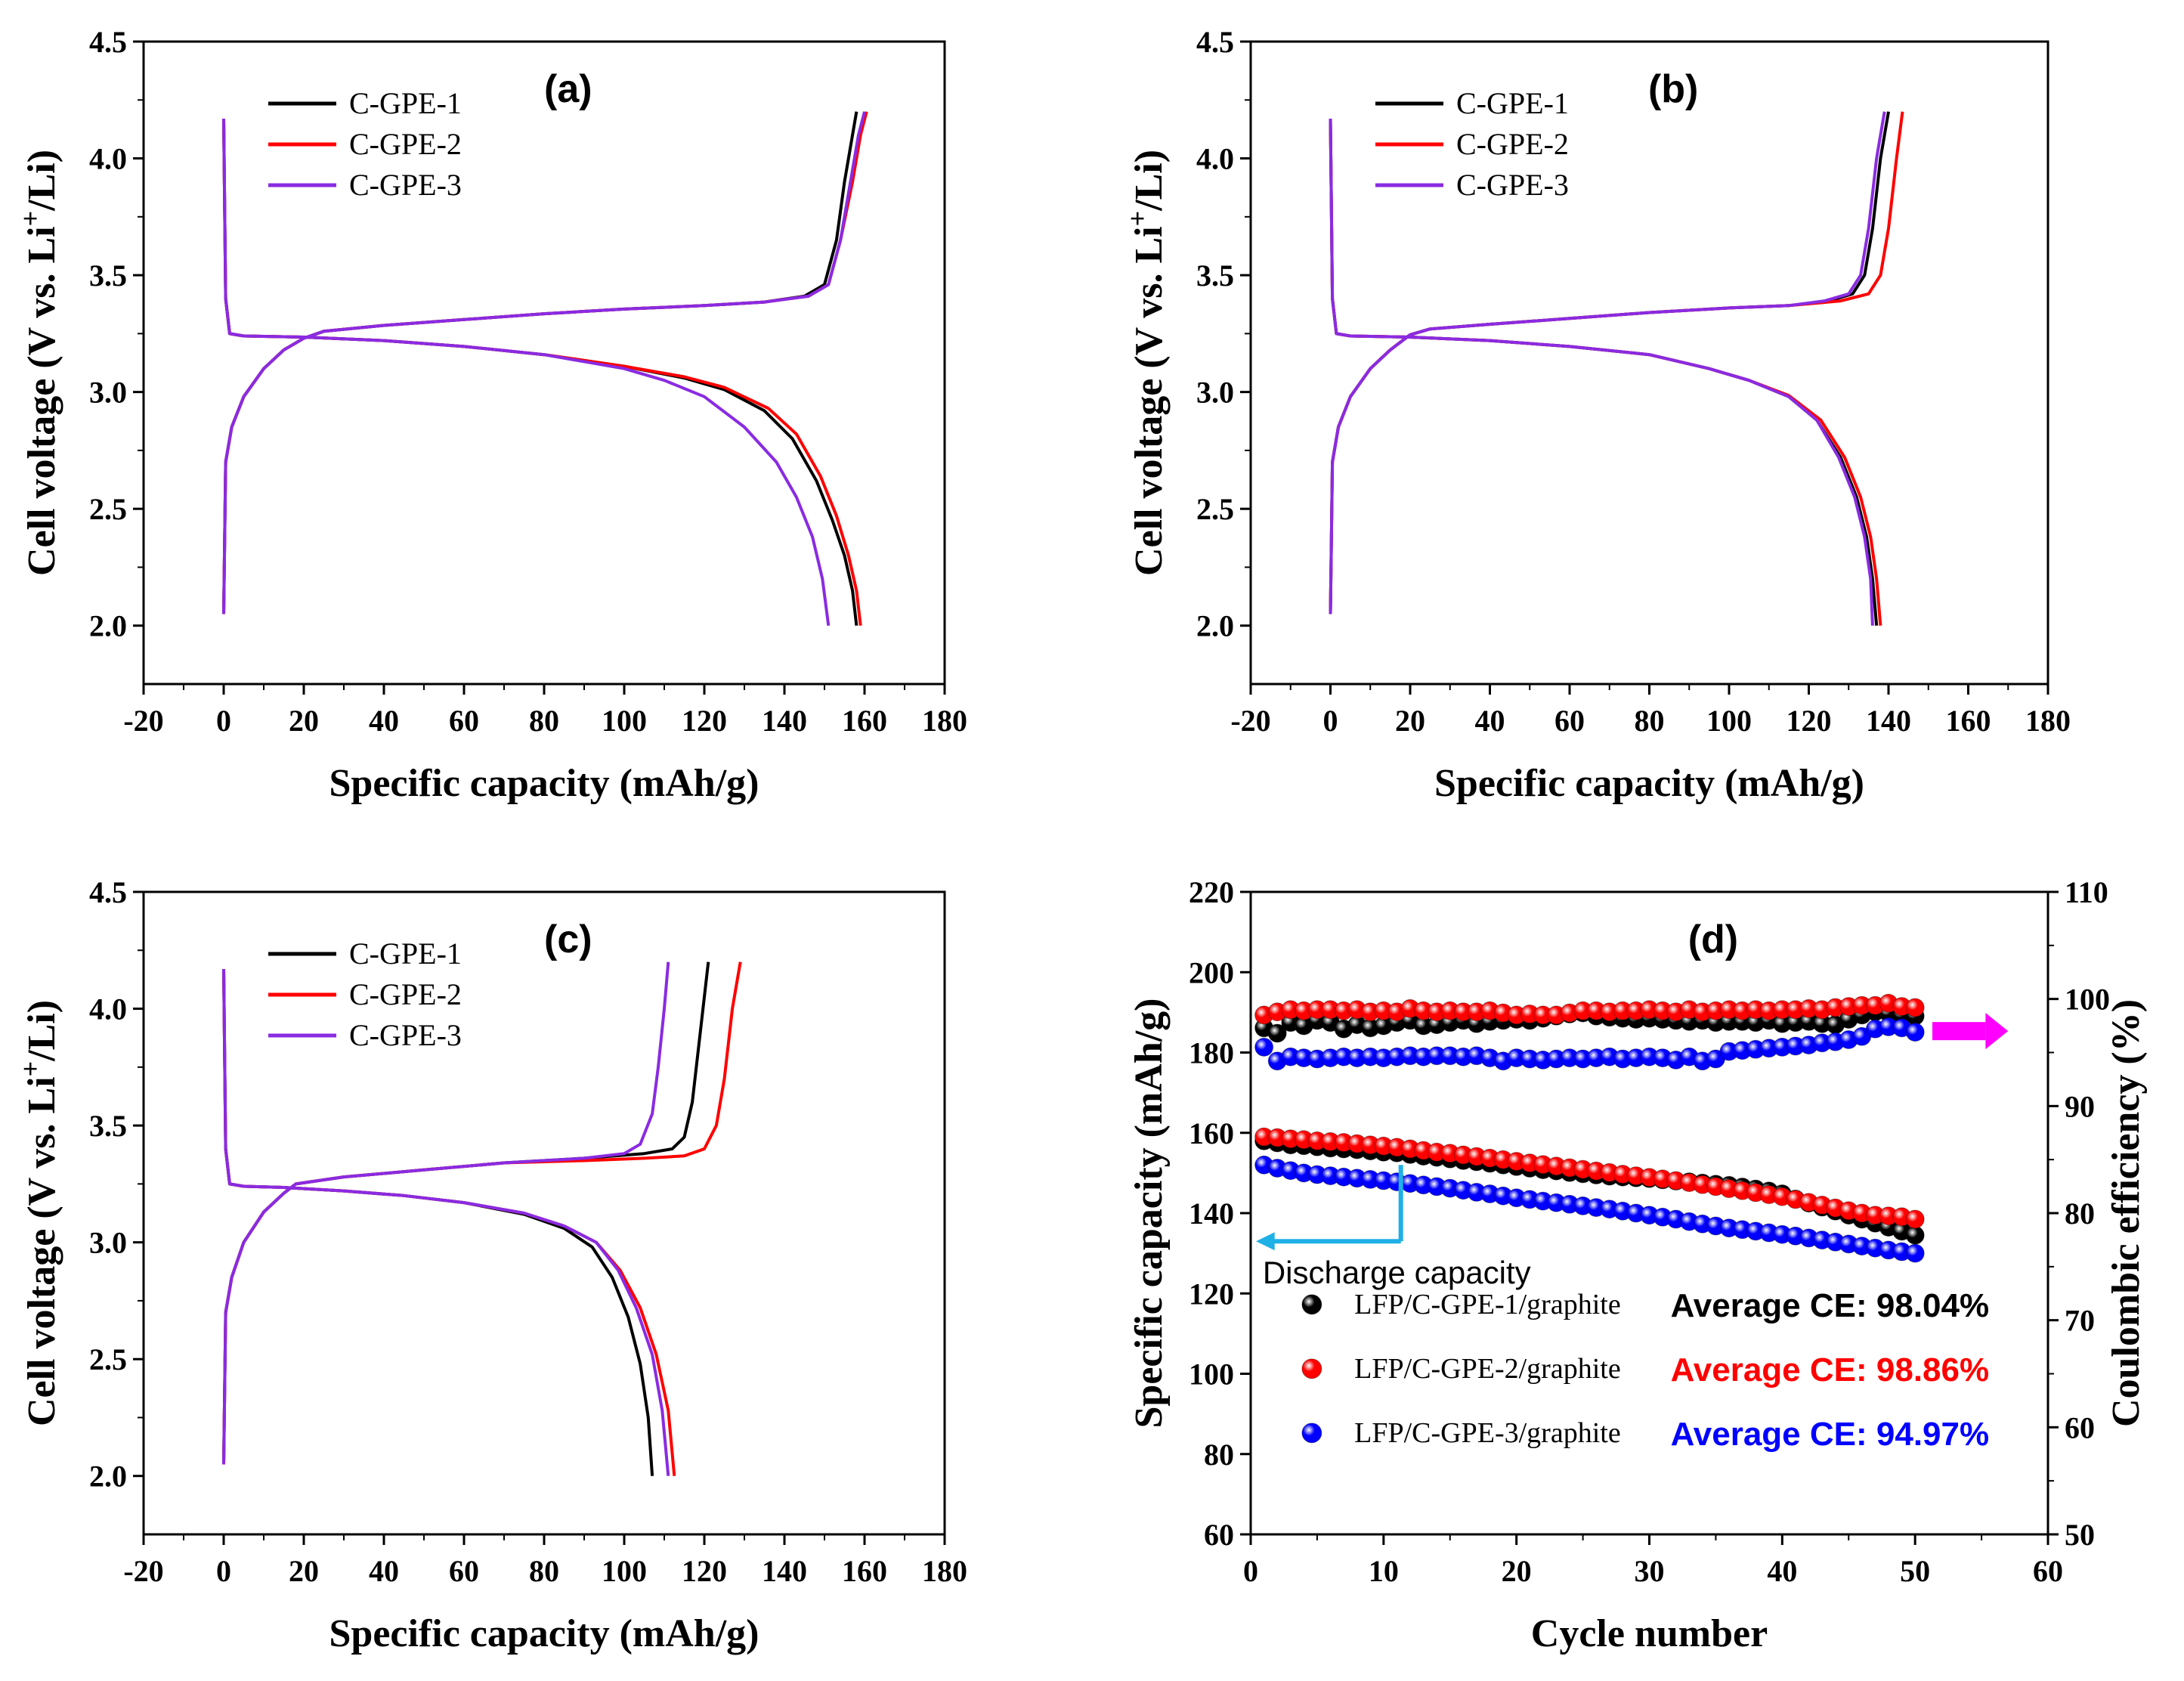  Describe the element at coordinates (1830, 1435) in the screenshot. I see `average-ce-label: Average CE: 94.97%` at that location.